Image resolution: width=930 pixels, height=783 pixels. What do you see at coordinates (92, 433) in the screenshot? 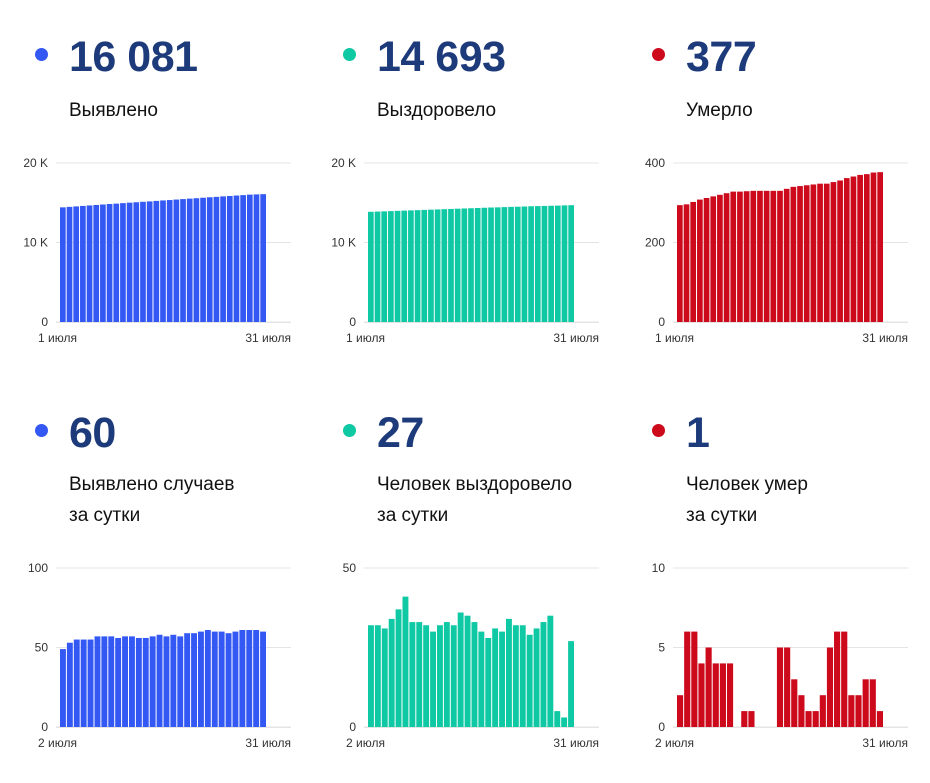
I see `stat-value: 60` at bounding box center [92, 433].